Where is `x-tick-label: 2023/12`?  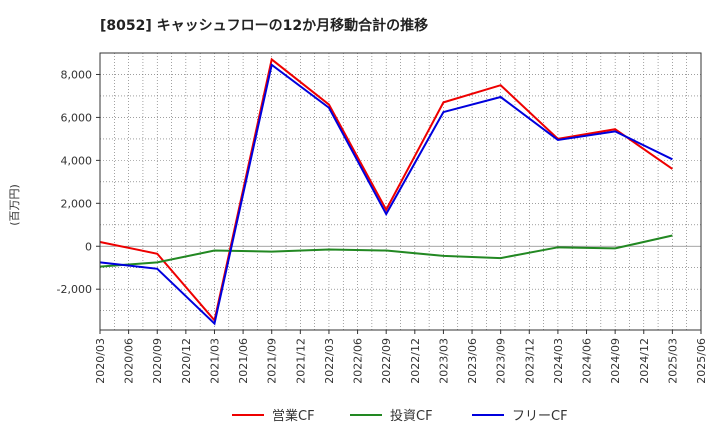
x-tick-label: 2023/12 is located at coordinates (529, 361).